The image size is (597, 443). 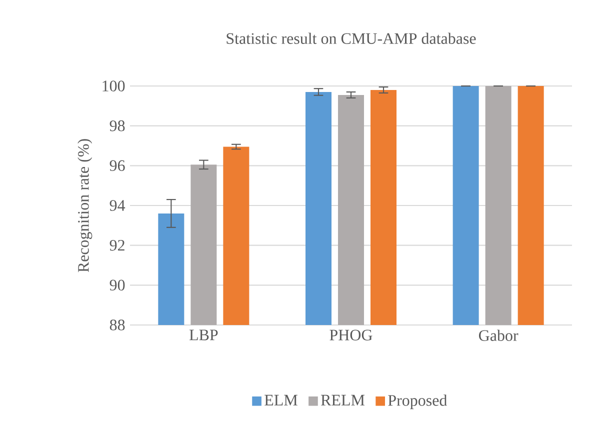 What do you see at coordinates (117, 126) in the screenshot?
I see `y-tick-label: 98` at bounding box center [117, 126].